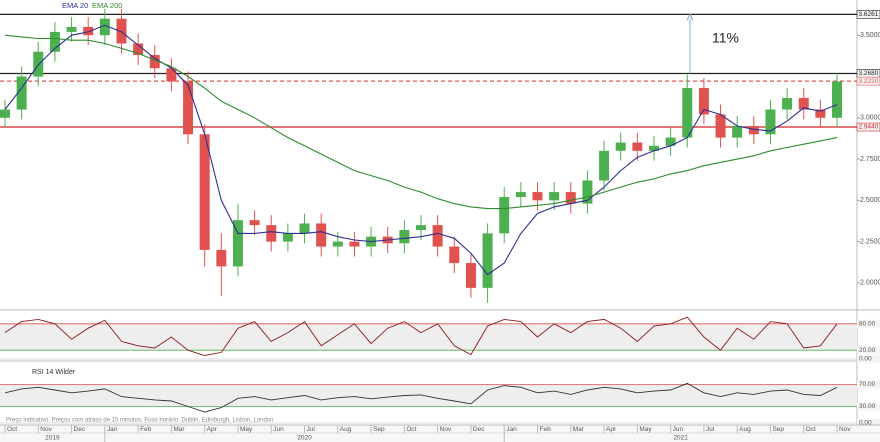 Image resolution: width=880 pixels, height=442 pixels. What do you see at coordinates (680, 438) in the screenshot?
I see `year-label: 2021` at bounding box center [680, 438].